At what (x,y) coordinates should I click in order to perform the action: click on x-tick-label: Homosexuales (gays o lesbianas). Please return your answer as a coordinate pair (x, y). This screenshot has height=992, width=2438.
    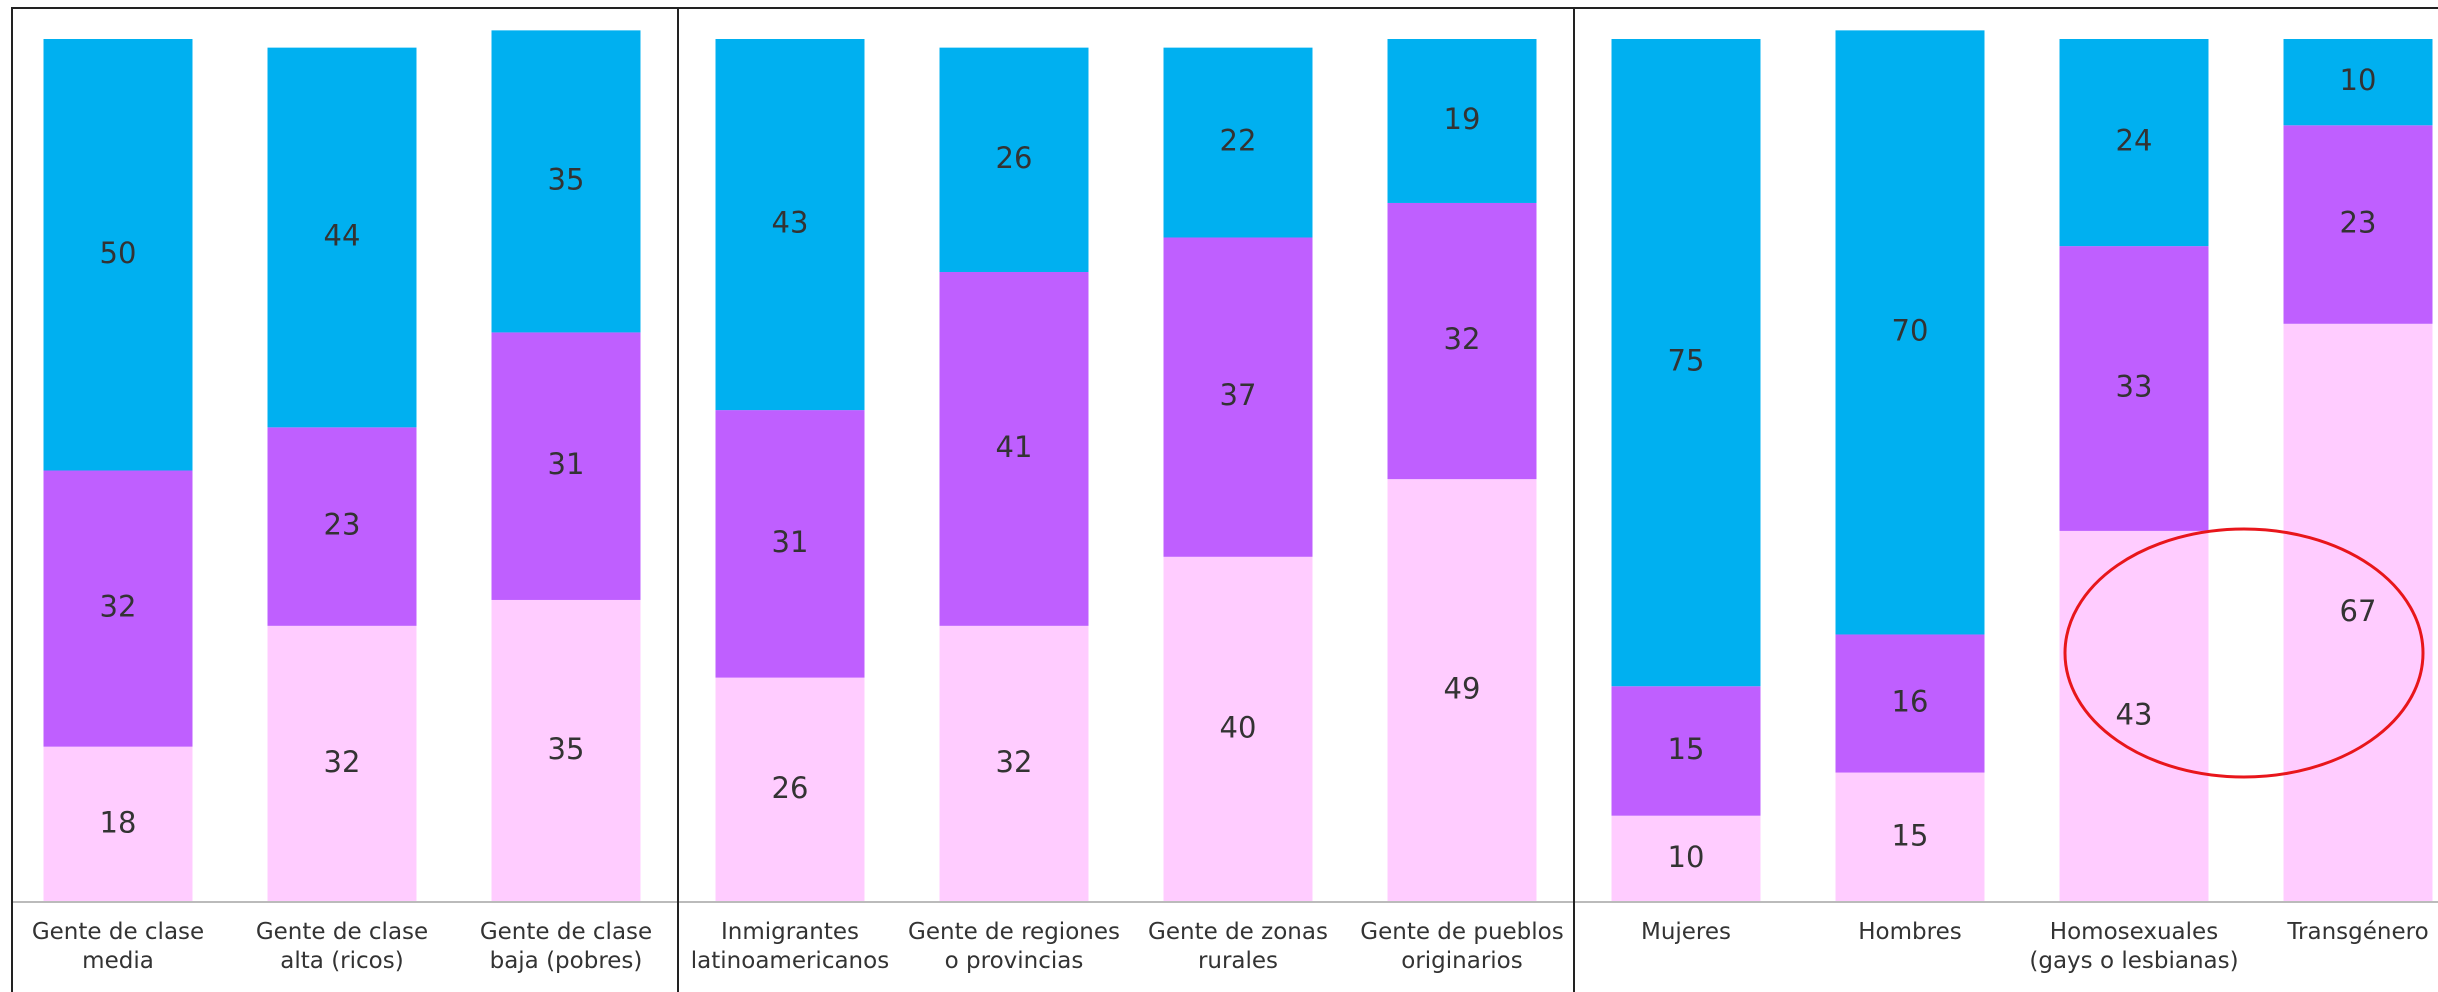
    Looking at the image, I should click on (2134, 946).